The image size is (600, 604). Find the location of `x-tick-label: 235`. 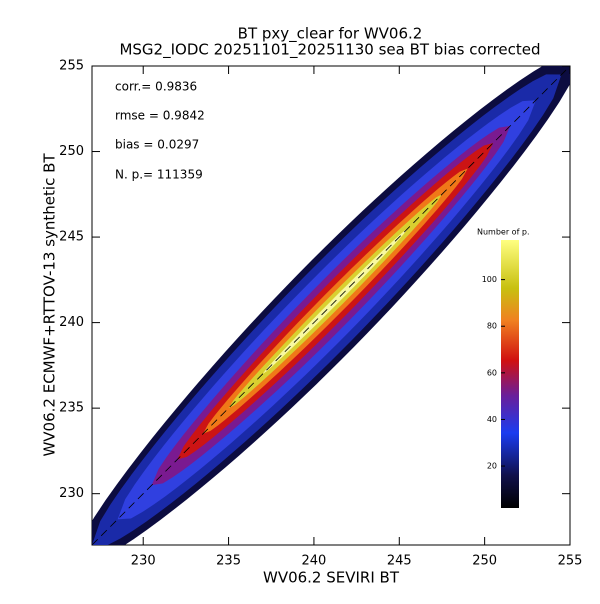

x-tick-label: 235 is located at coordinates (228, 561).